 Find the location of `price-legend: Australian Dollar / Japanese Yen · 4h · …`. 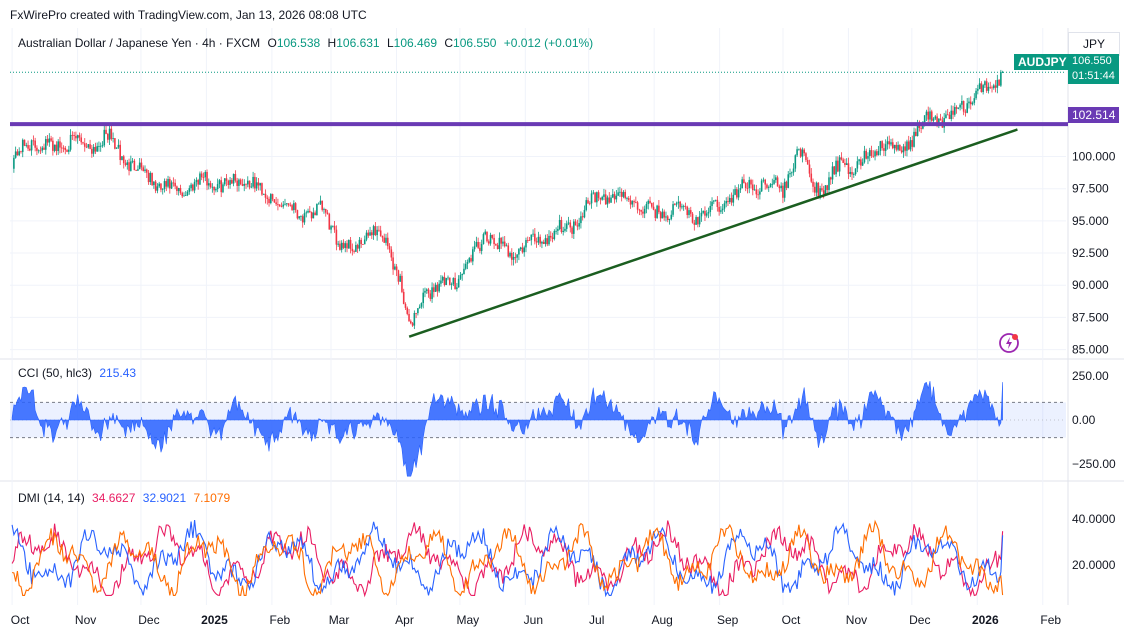

price-legend: Australian Dollar / Japanese Yen · 4h · … is located at coordinates (307, 43).